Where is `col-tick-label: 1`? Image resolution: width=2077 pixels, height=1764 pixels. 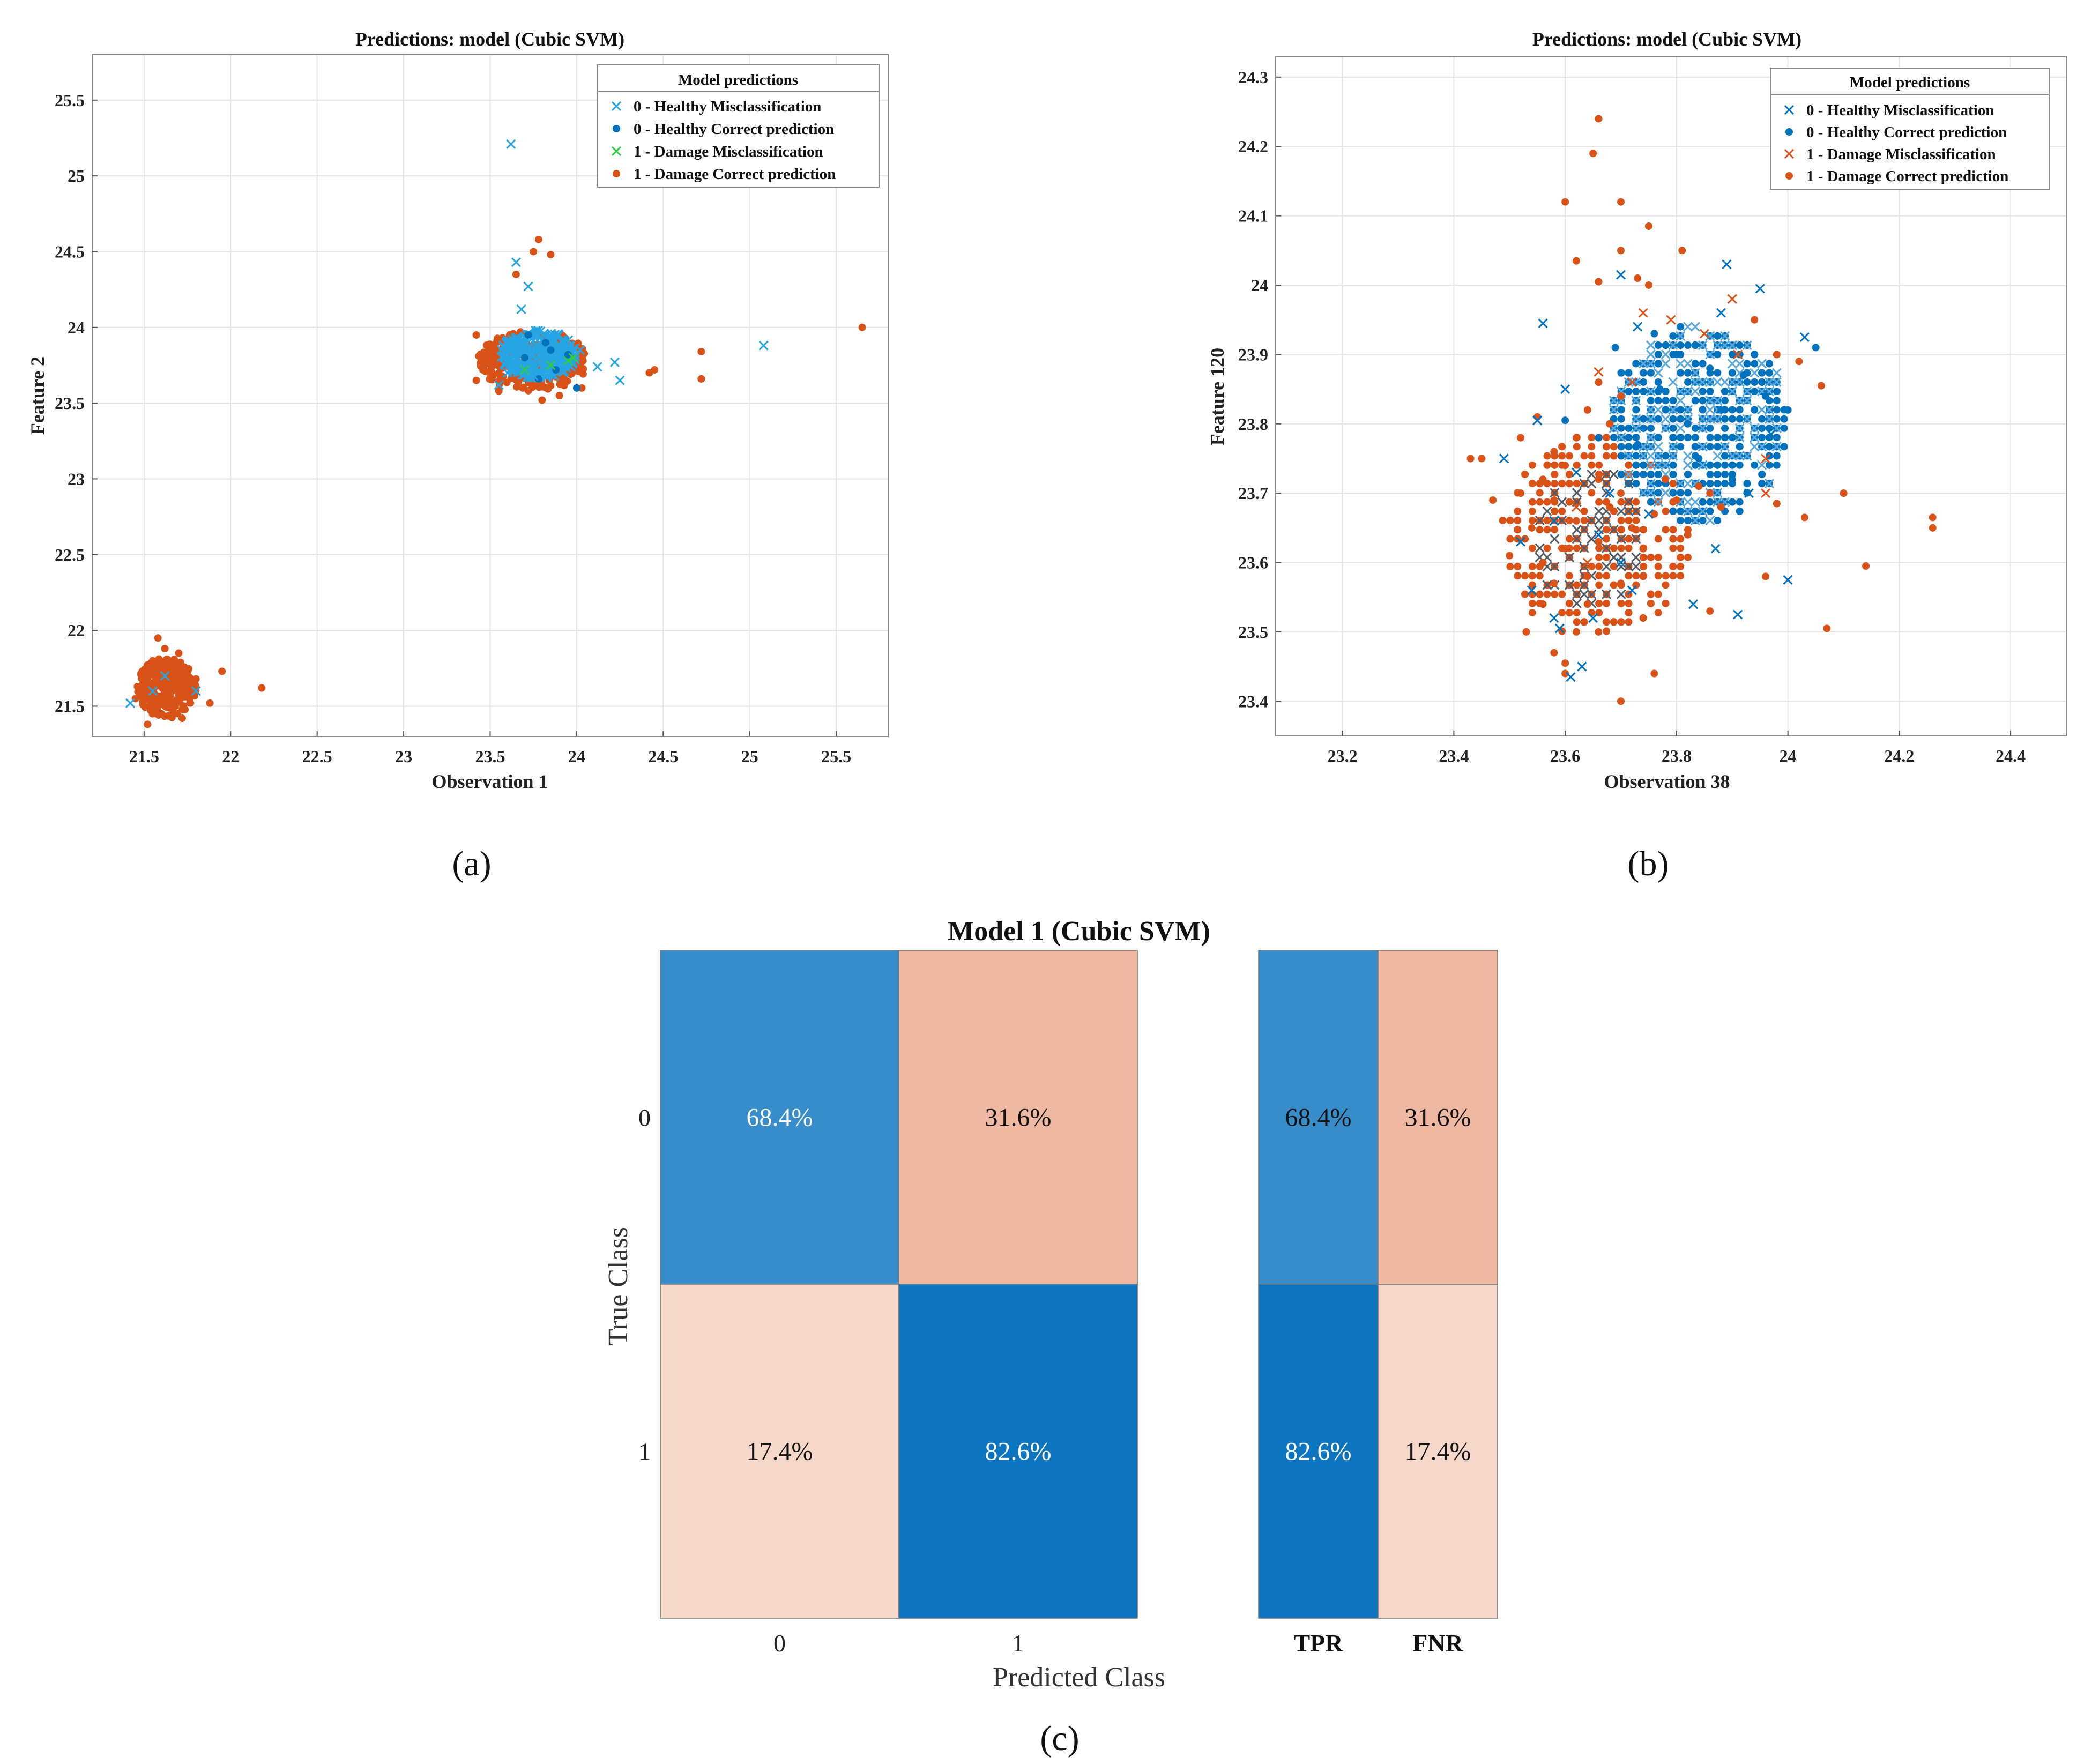
col-tick-label: 1 is located at coordinates (1018, 1643).